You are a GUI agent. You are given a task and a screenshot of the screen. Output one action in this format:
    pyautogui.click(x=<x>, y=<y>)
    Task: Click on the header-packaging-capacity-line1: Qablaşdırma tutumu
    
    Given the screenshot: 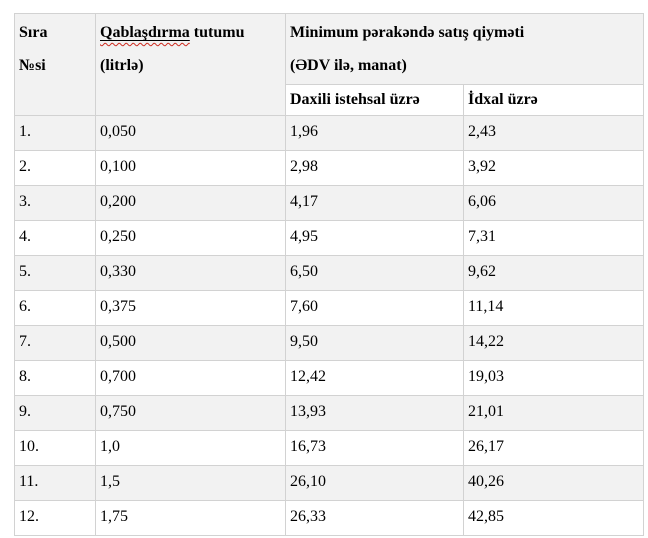 What is the action you would take?
    pyautogui.click(x=190, y=32)
    